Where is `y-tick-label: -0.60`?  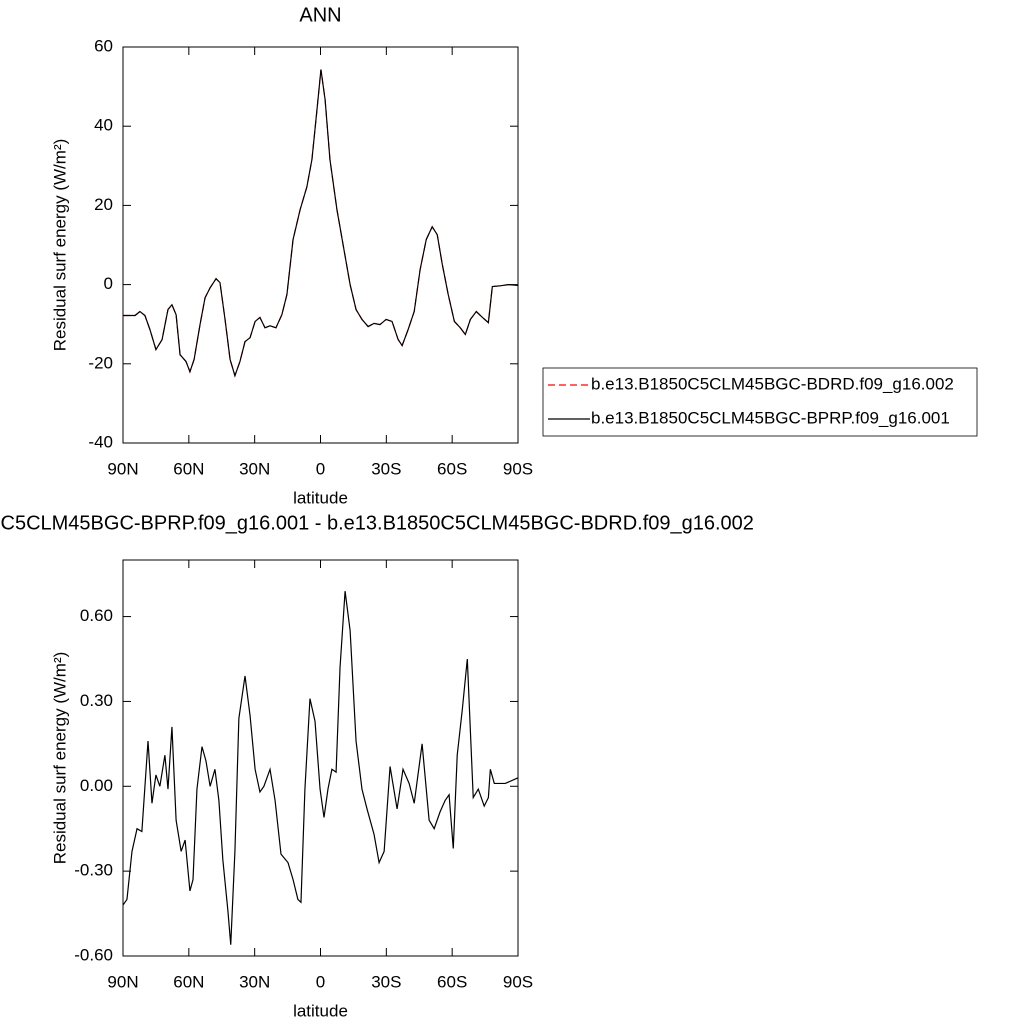
y-tick-label: -0.60 is located at coordinates (93, 954).